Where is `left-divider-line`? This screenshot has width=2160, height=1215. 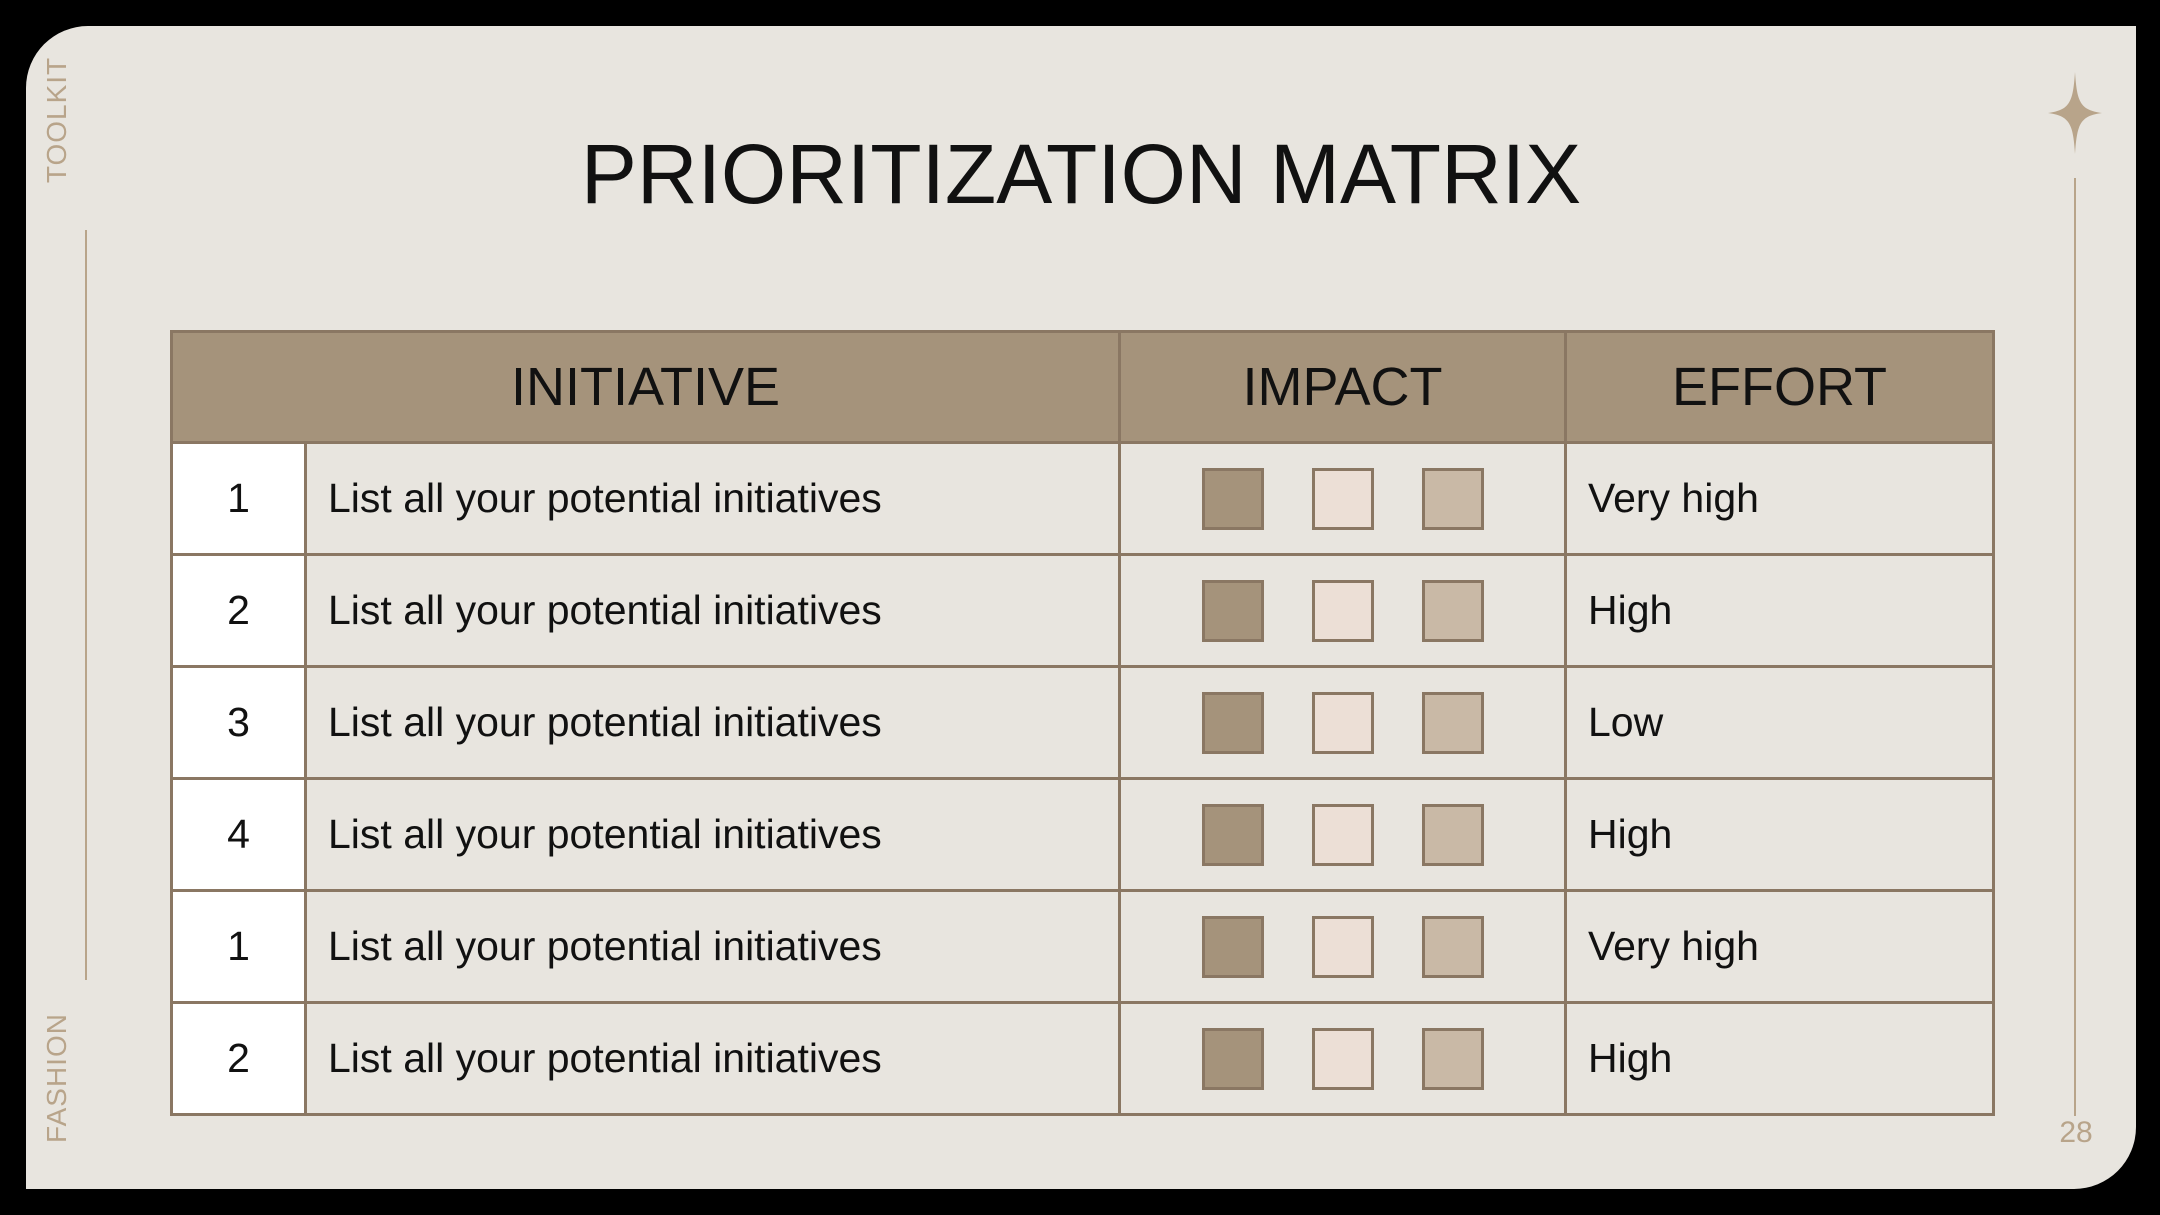
left-divider-line is located at coordinates (86, 605).